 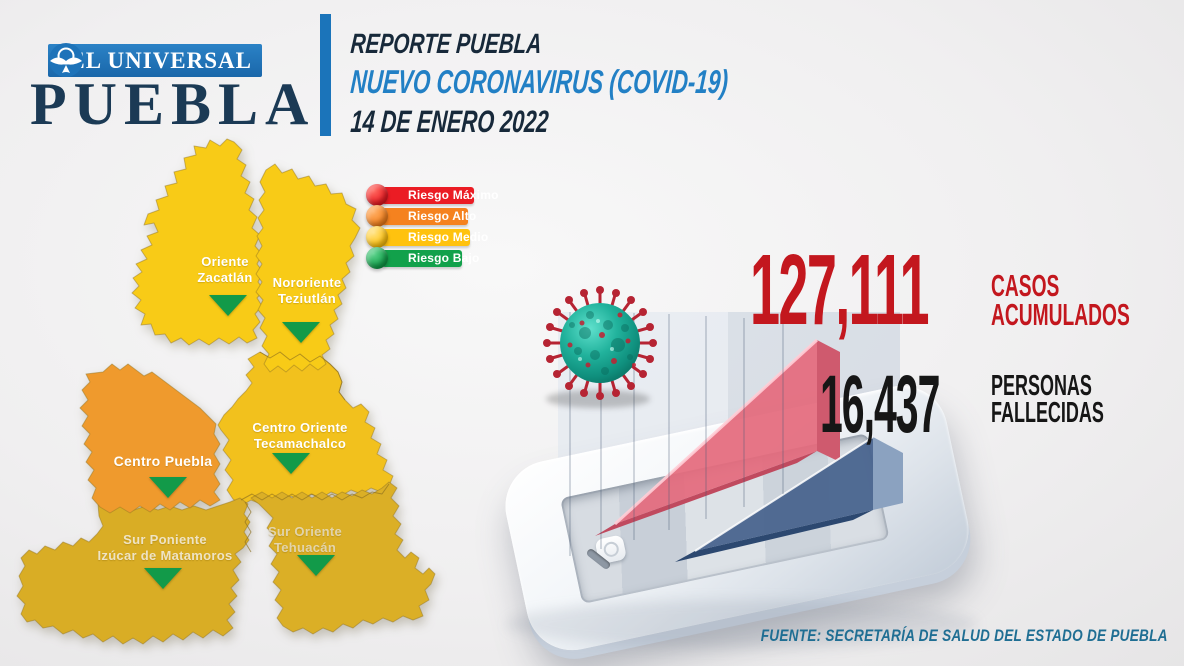 What do you see at coordinates (435, 237) in the screenshot?
I see `legend-label: Riesgo Medio` at bounding box center [435, 237].